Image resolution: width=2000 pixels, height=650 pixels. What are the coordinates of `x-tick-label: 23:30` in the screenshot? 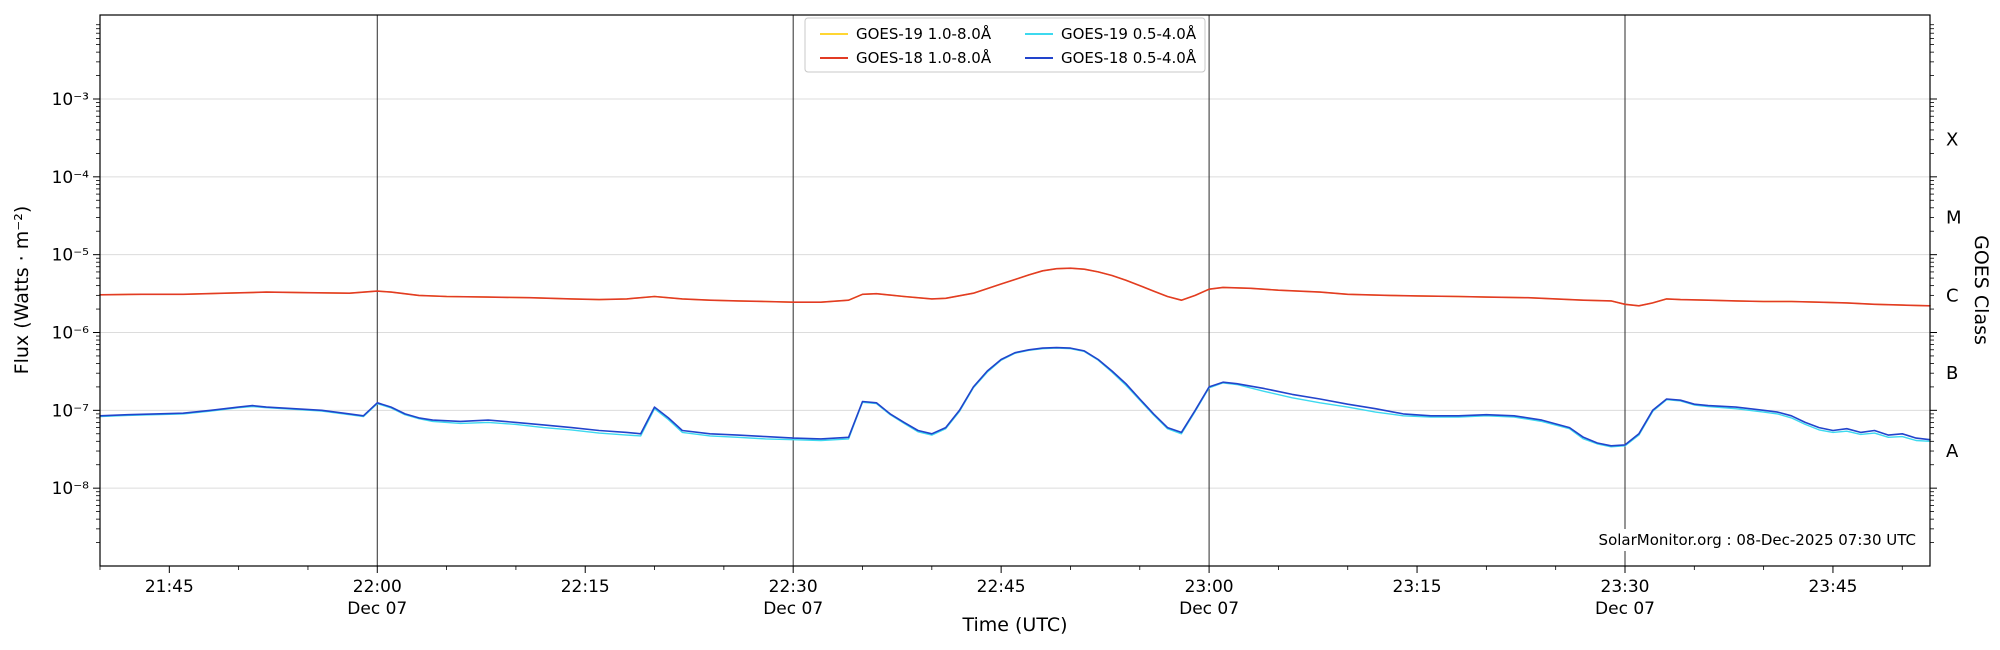 It's located at (1625, 587).